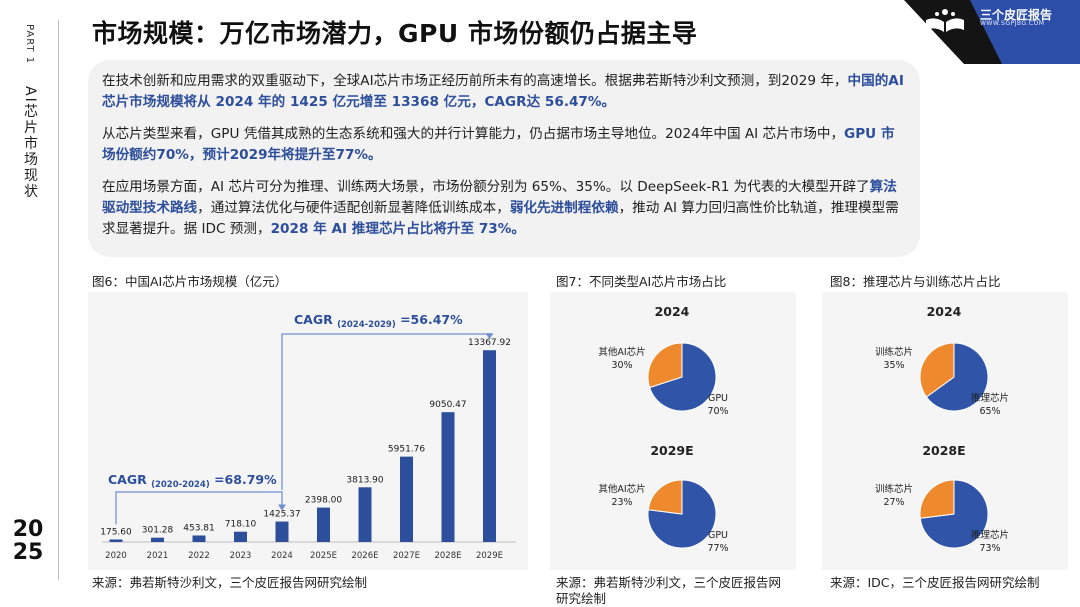 The image size is (1080, 607). I want to click on bar-category-label: 2025E, so click(323, 556).